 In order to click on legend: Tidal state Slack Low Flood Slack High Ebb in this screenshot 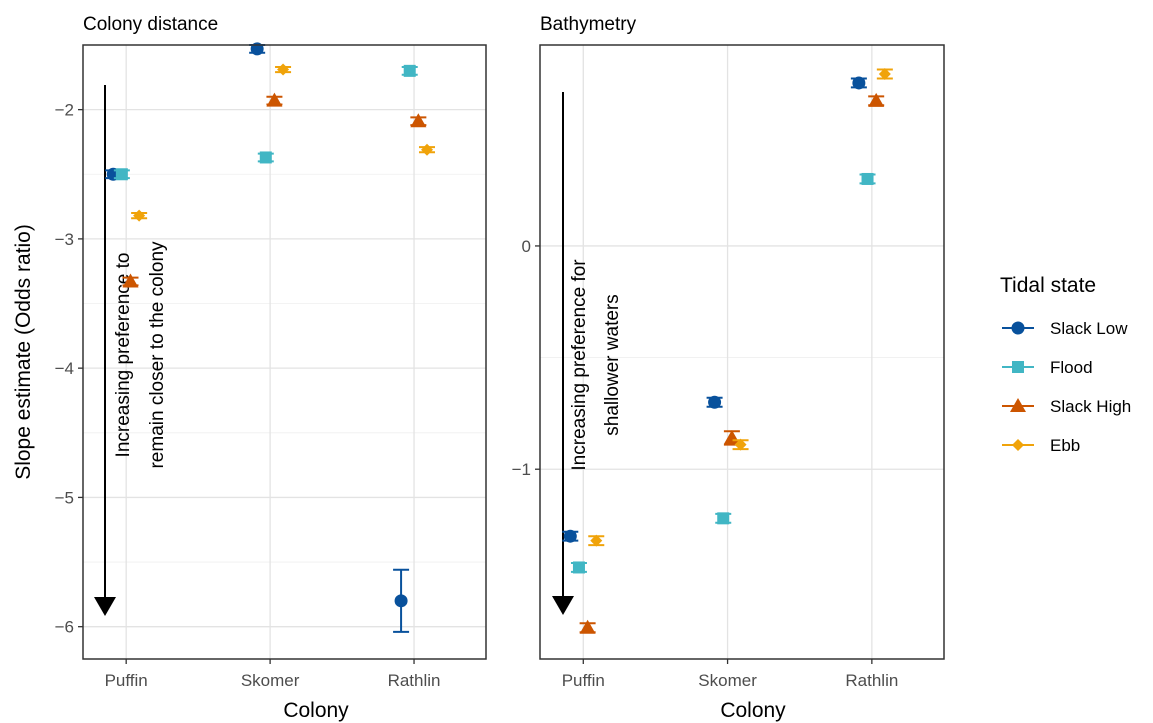, I will do `click(1065, 364)`.